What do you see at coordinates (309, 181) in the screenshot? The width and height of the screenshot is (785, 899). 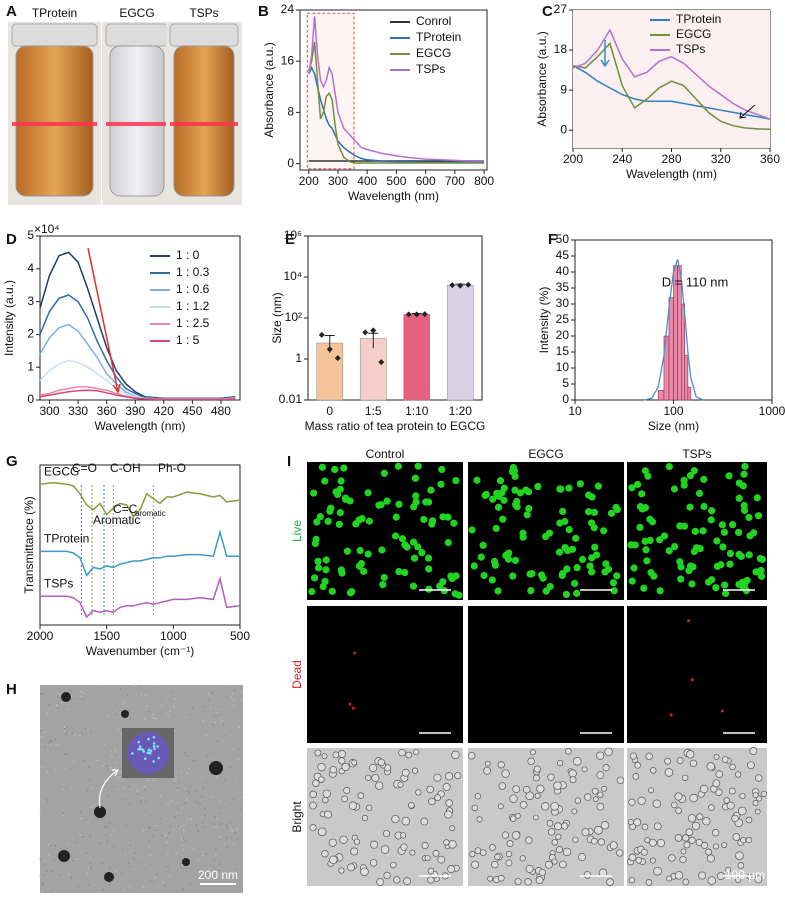 I see `x-tick-label: 200` at bounding box center [309, 181].